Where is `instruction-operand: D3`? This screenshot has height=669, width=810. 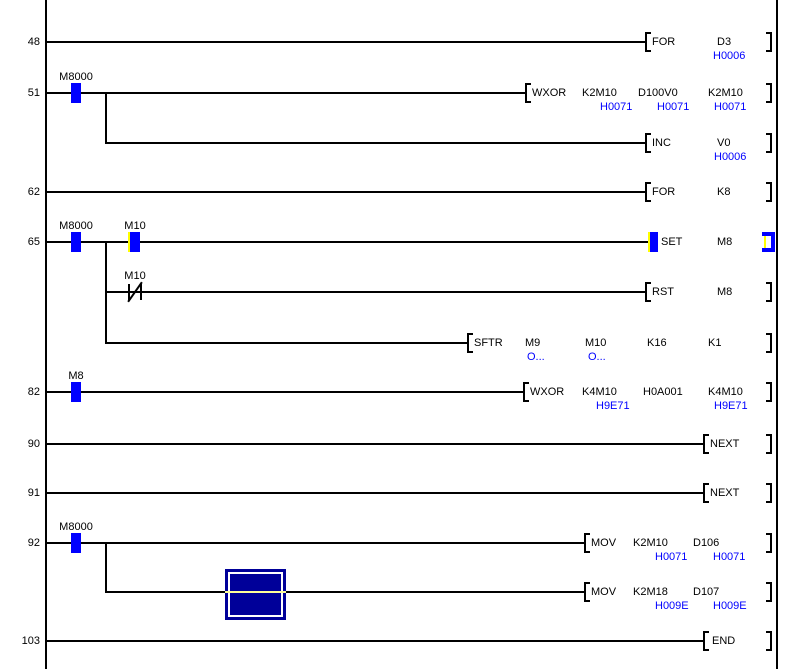 instruction-operand: D3 is located at coordinates (724, 42).